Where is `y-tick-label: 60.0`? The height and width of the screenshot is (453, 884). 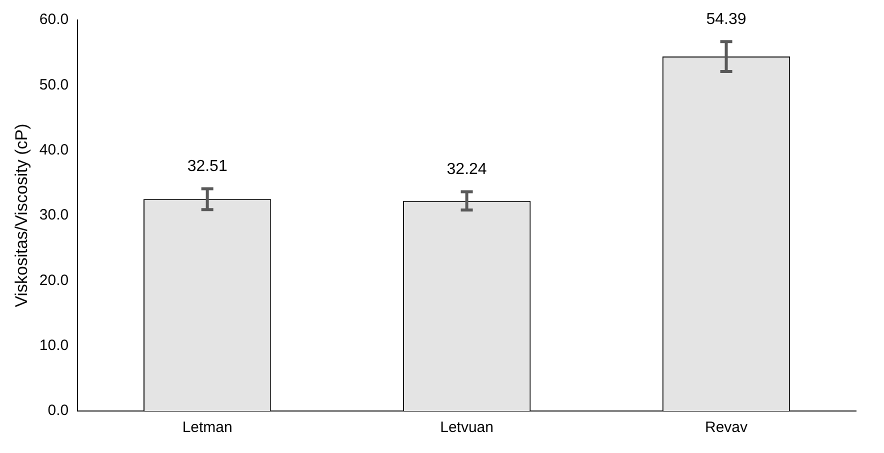
y-tick-label: 60.0 is located at coordinates (54, 19).